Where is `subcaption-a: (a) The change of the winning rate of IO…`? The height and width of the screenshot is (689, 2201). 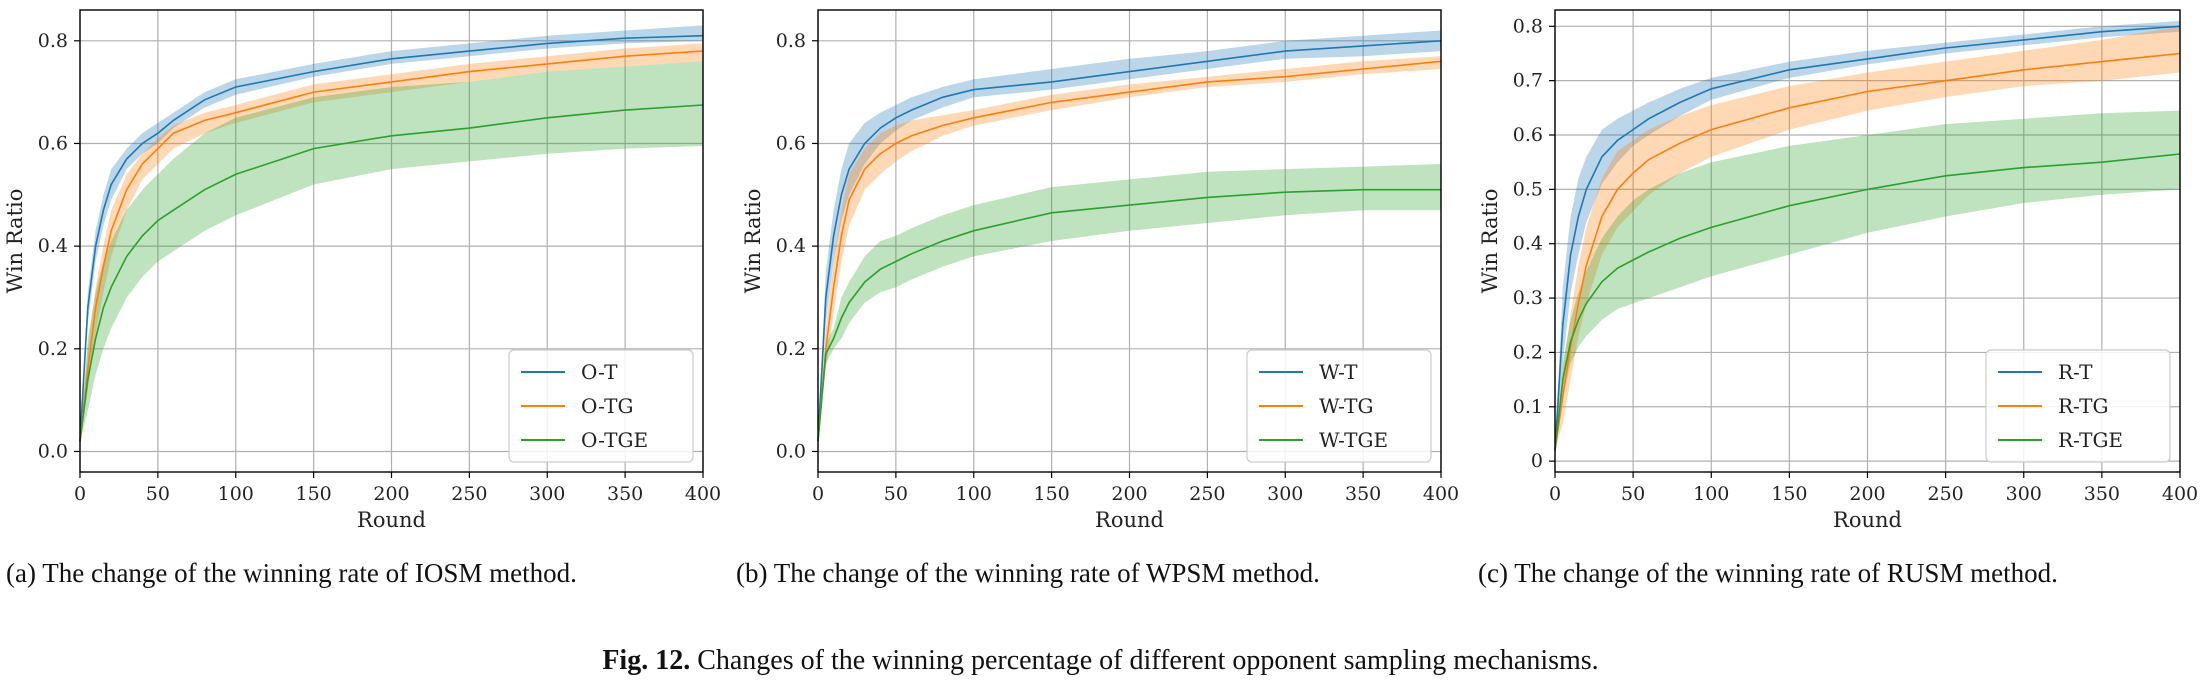 subcaption-a: (a) The change of the winning rate of IO… is located at coordinates (291, 573).